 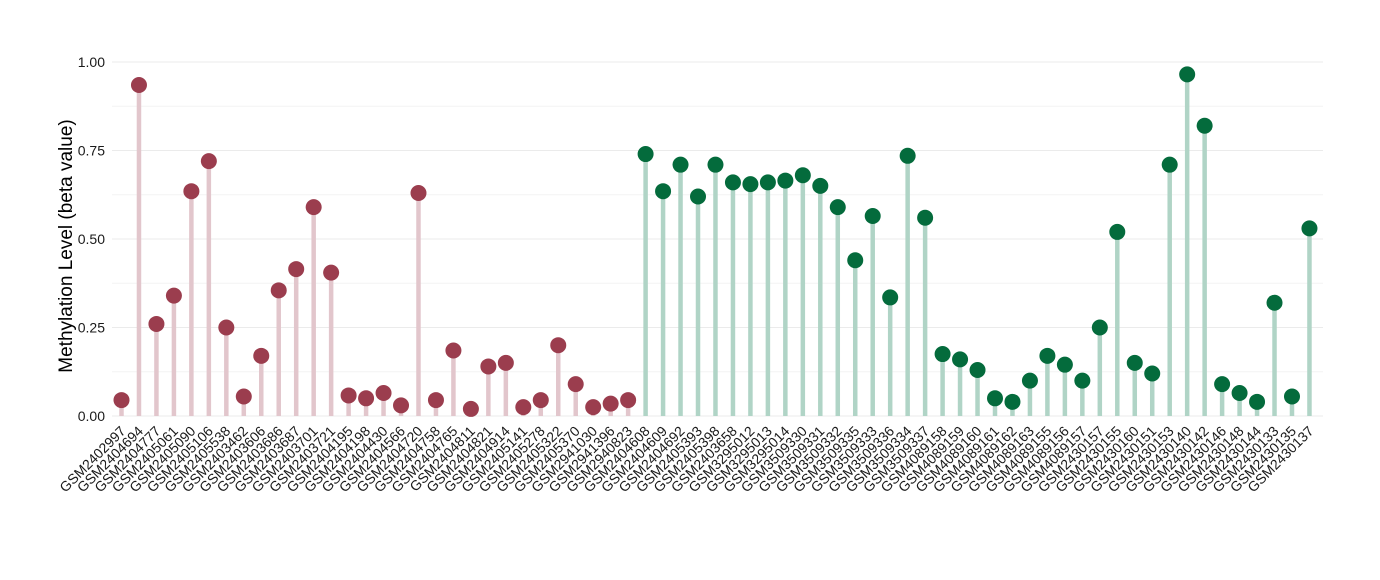 I want to click on y-axis-tick-labels: 0.00 0.25 0.50 0.75 1.00, so click(x=91, y=239).